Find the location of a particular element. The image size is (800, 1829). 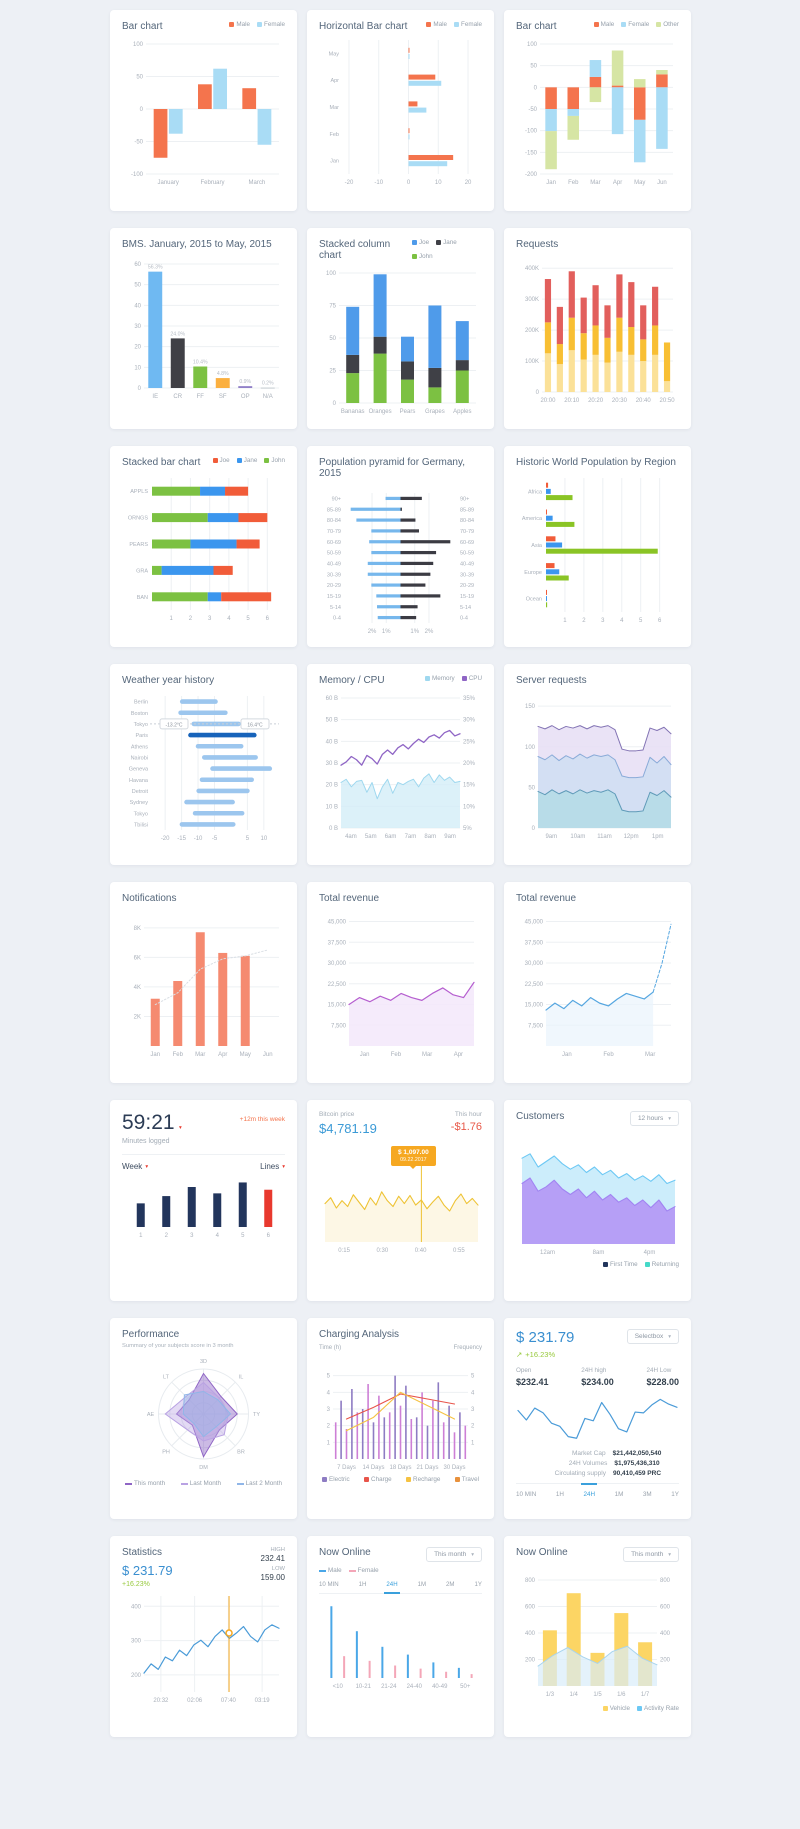

tab-3m: 3M is located at coordinates (647, 1494).